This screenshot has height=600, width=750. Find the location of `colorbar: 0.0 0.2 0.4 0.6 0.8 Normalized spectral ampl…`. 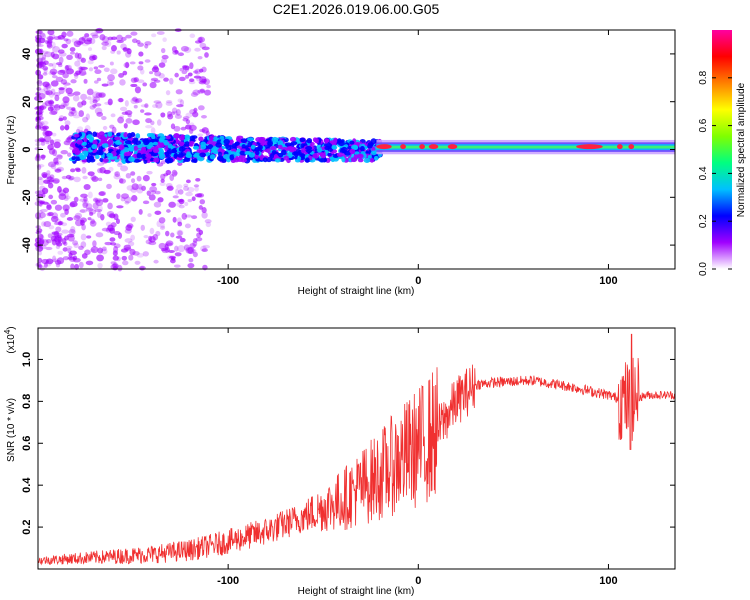

colorbar: 0.0 0.2 0.4 0.6 0.8 Normalized spectral ampl… is located at coordinates (722, 153).